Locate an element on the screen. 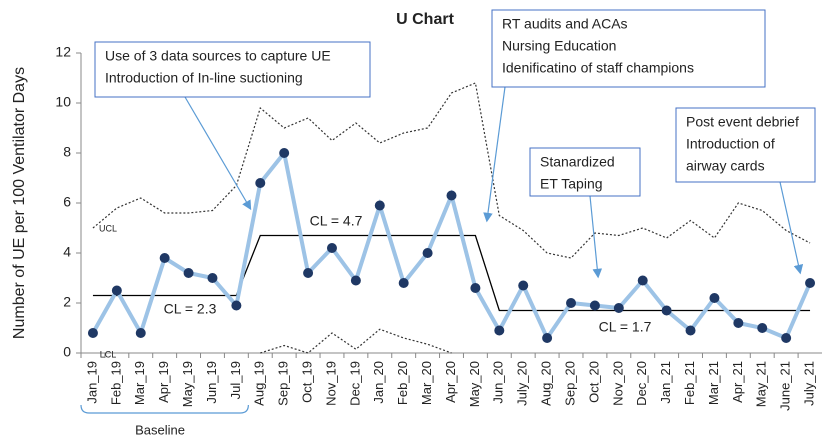 The width and height of the screenshot is (822, 436). x-tick-label: Apr_21 is located at coordinates (737, 382).